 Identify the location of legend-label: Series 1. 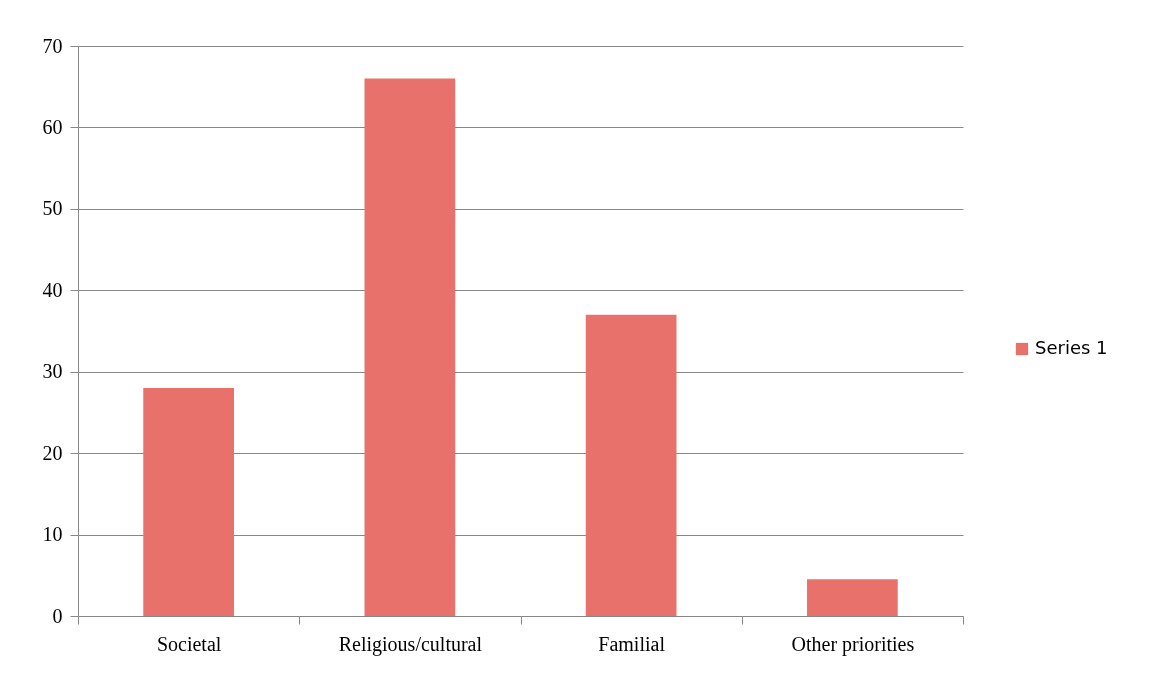
(1071, 347).